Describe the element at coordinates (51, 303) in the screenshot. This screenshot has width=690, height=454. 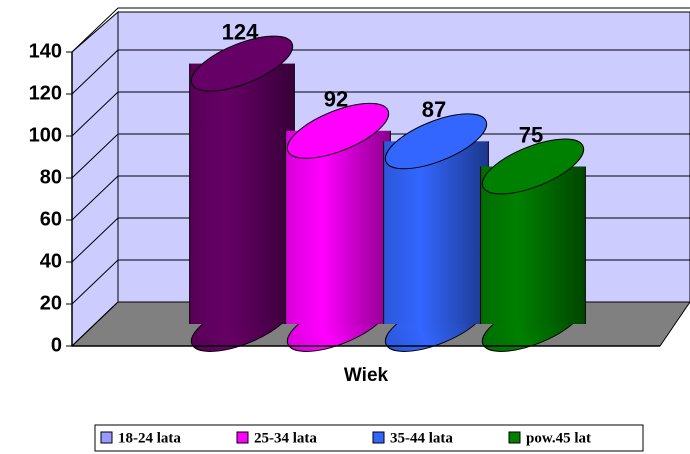
I see `y-tick-label: 20` at that location.